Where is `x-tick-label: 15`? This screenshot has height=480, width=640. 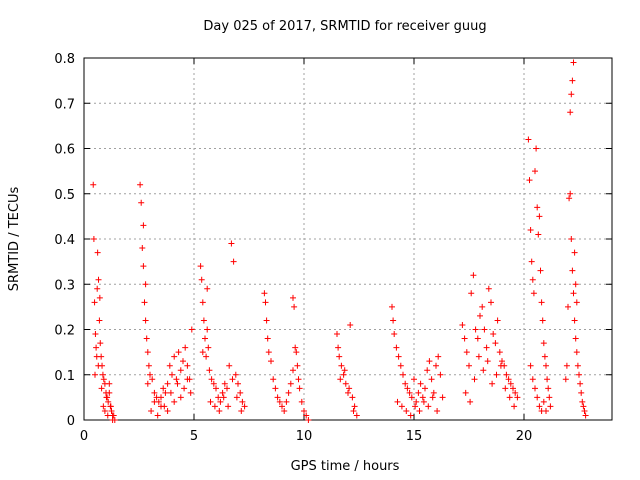
x-tick-label: 15 is located at coordinates (414, 436).